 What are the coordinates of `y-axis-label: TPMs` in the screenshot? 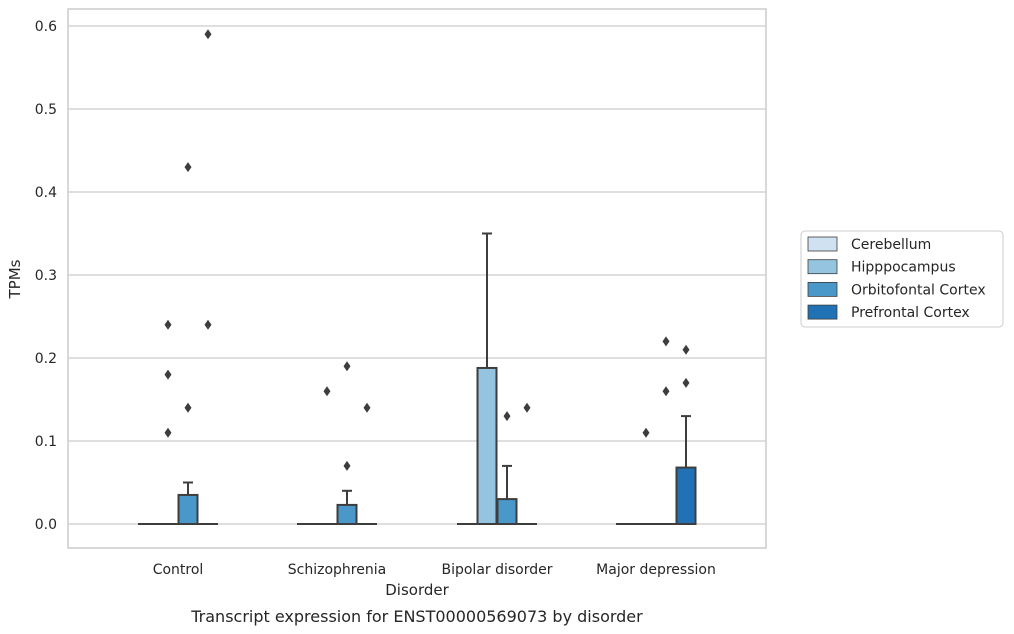 It's located at (15, 279).